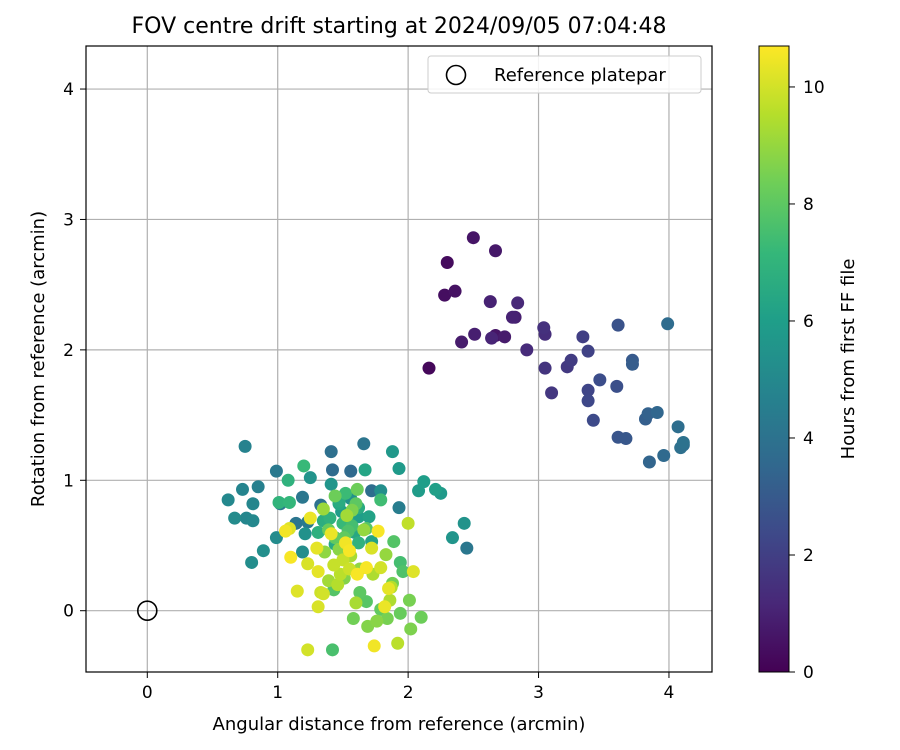  Describe the element at coordinates (807, 380) in the screenshot. I see `colorbar-ticks: 0 2 4 6 8 10` at that location.